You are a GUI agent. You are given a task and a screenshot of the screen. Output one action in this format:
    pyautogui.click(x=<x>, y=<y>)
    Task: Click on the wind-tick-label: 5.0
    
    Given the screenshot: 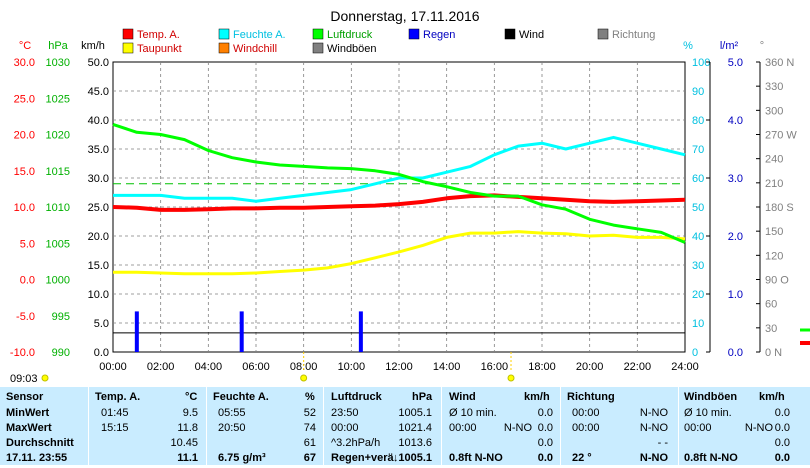 What is the action you would take?
    pyautogui.click(x=101, y=324)
    